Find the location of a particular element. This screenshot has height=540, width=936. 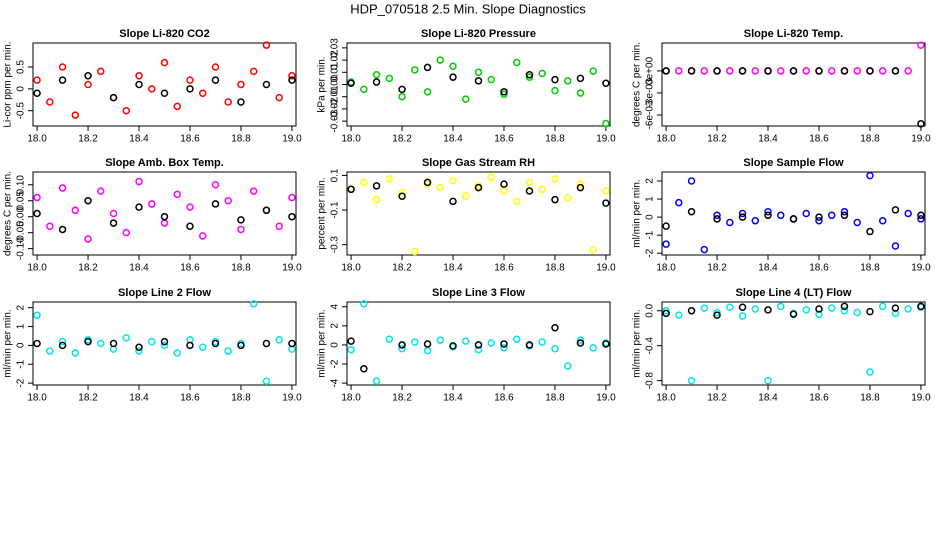

y-tick-label: 0.00 is located at coordinates (335, 84).